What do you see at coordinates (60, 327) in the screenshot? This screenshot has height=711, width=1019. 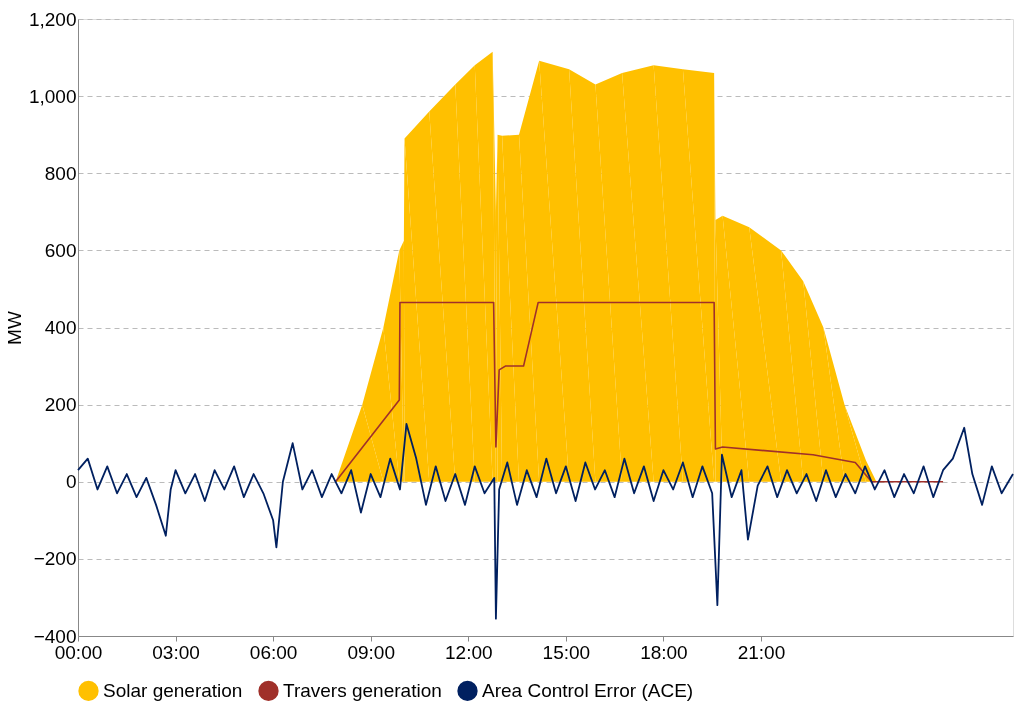 I see `y-tick-label: 400` at bounding box center [60, 327].